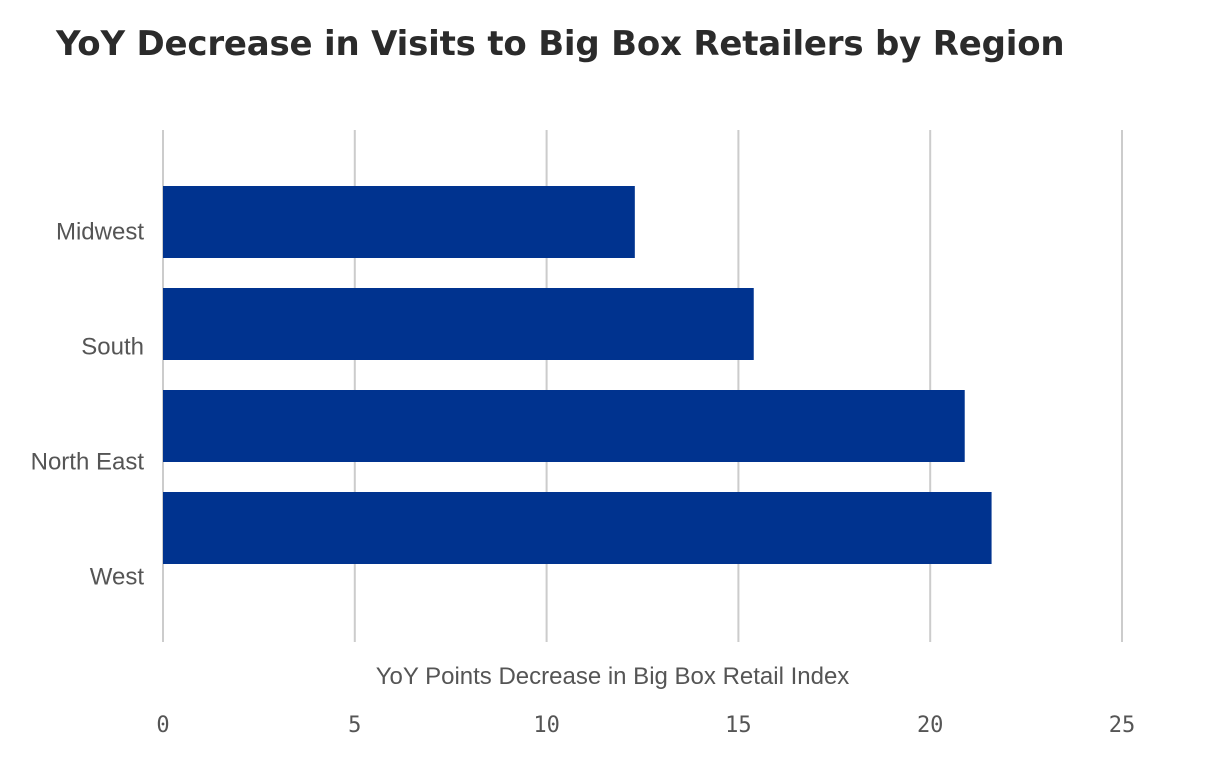 Image resolution: width=1224 pixels, height=781 pixels. I want to click on x-tick-label-5: 5, so click(354, 725).